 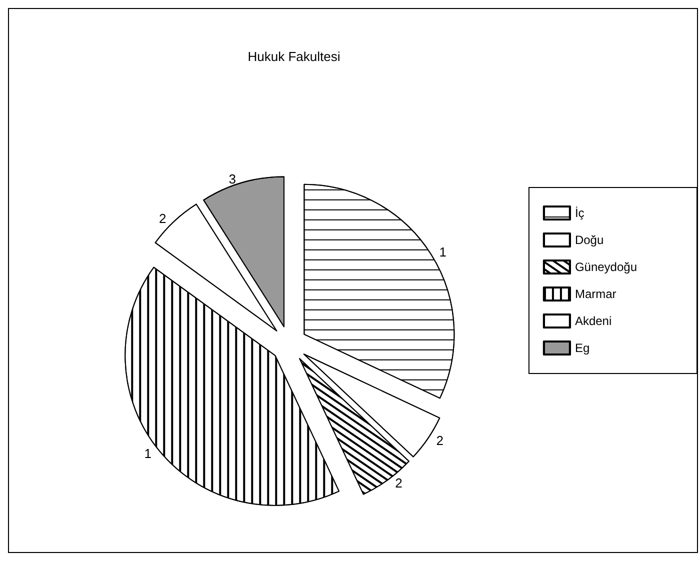 What do you see at coordinates (589, 240) in the screenshot?
I see `legend-label: Doğu` at bounding box center [589, 240].